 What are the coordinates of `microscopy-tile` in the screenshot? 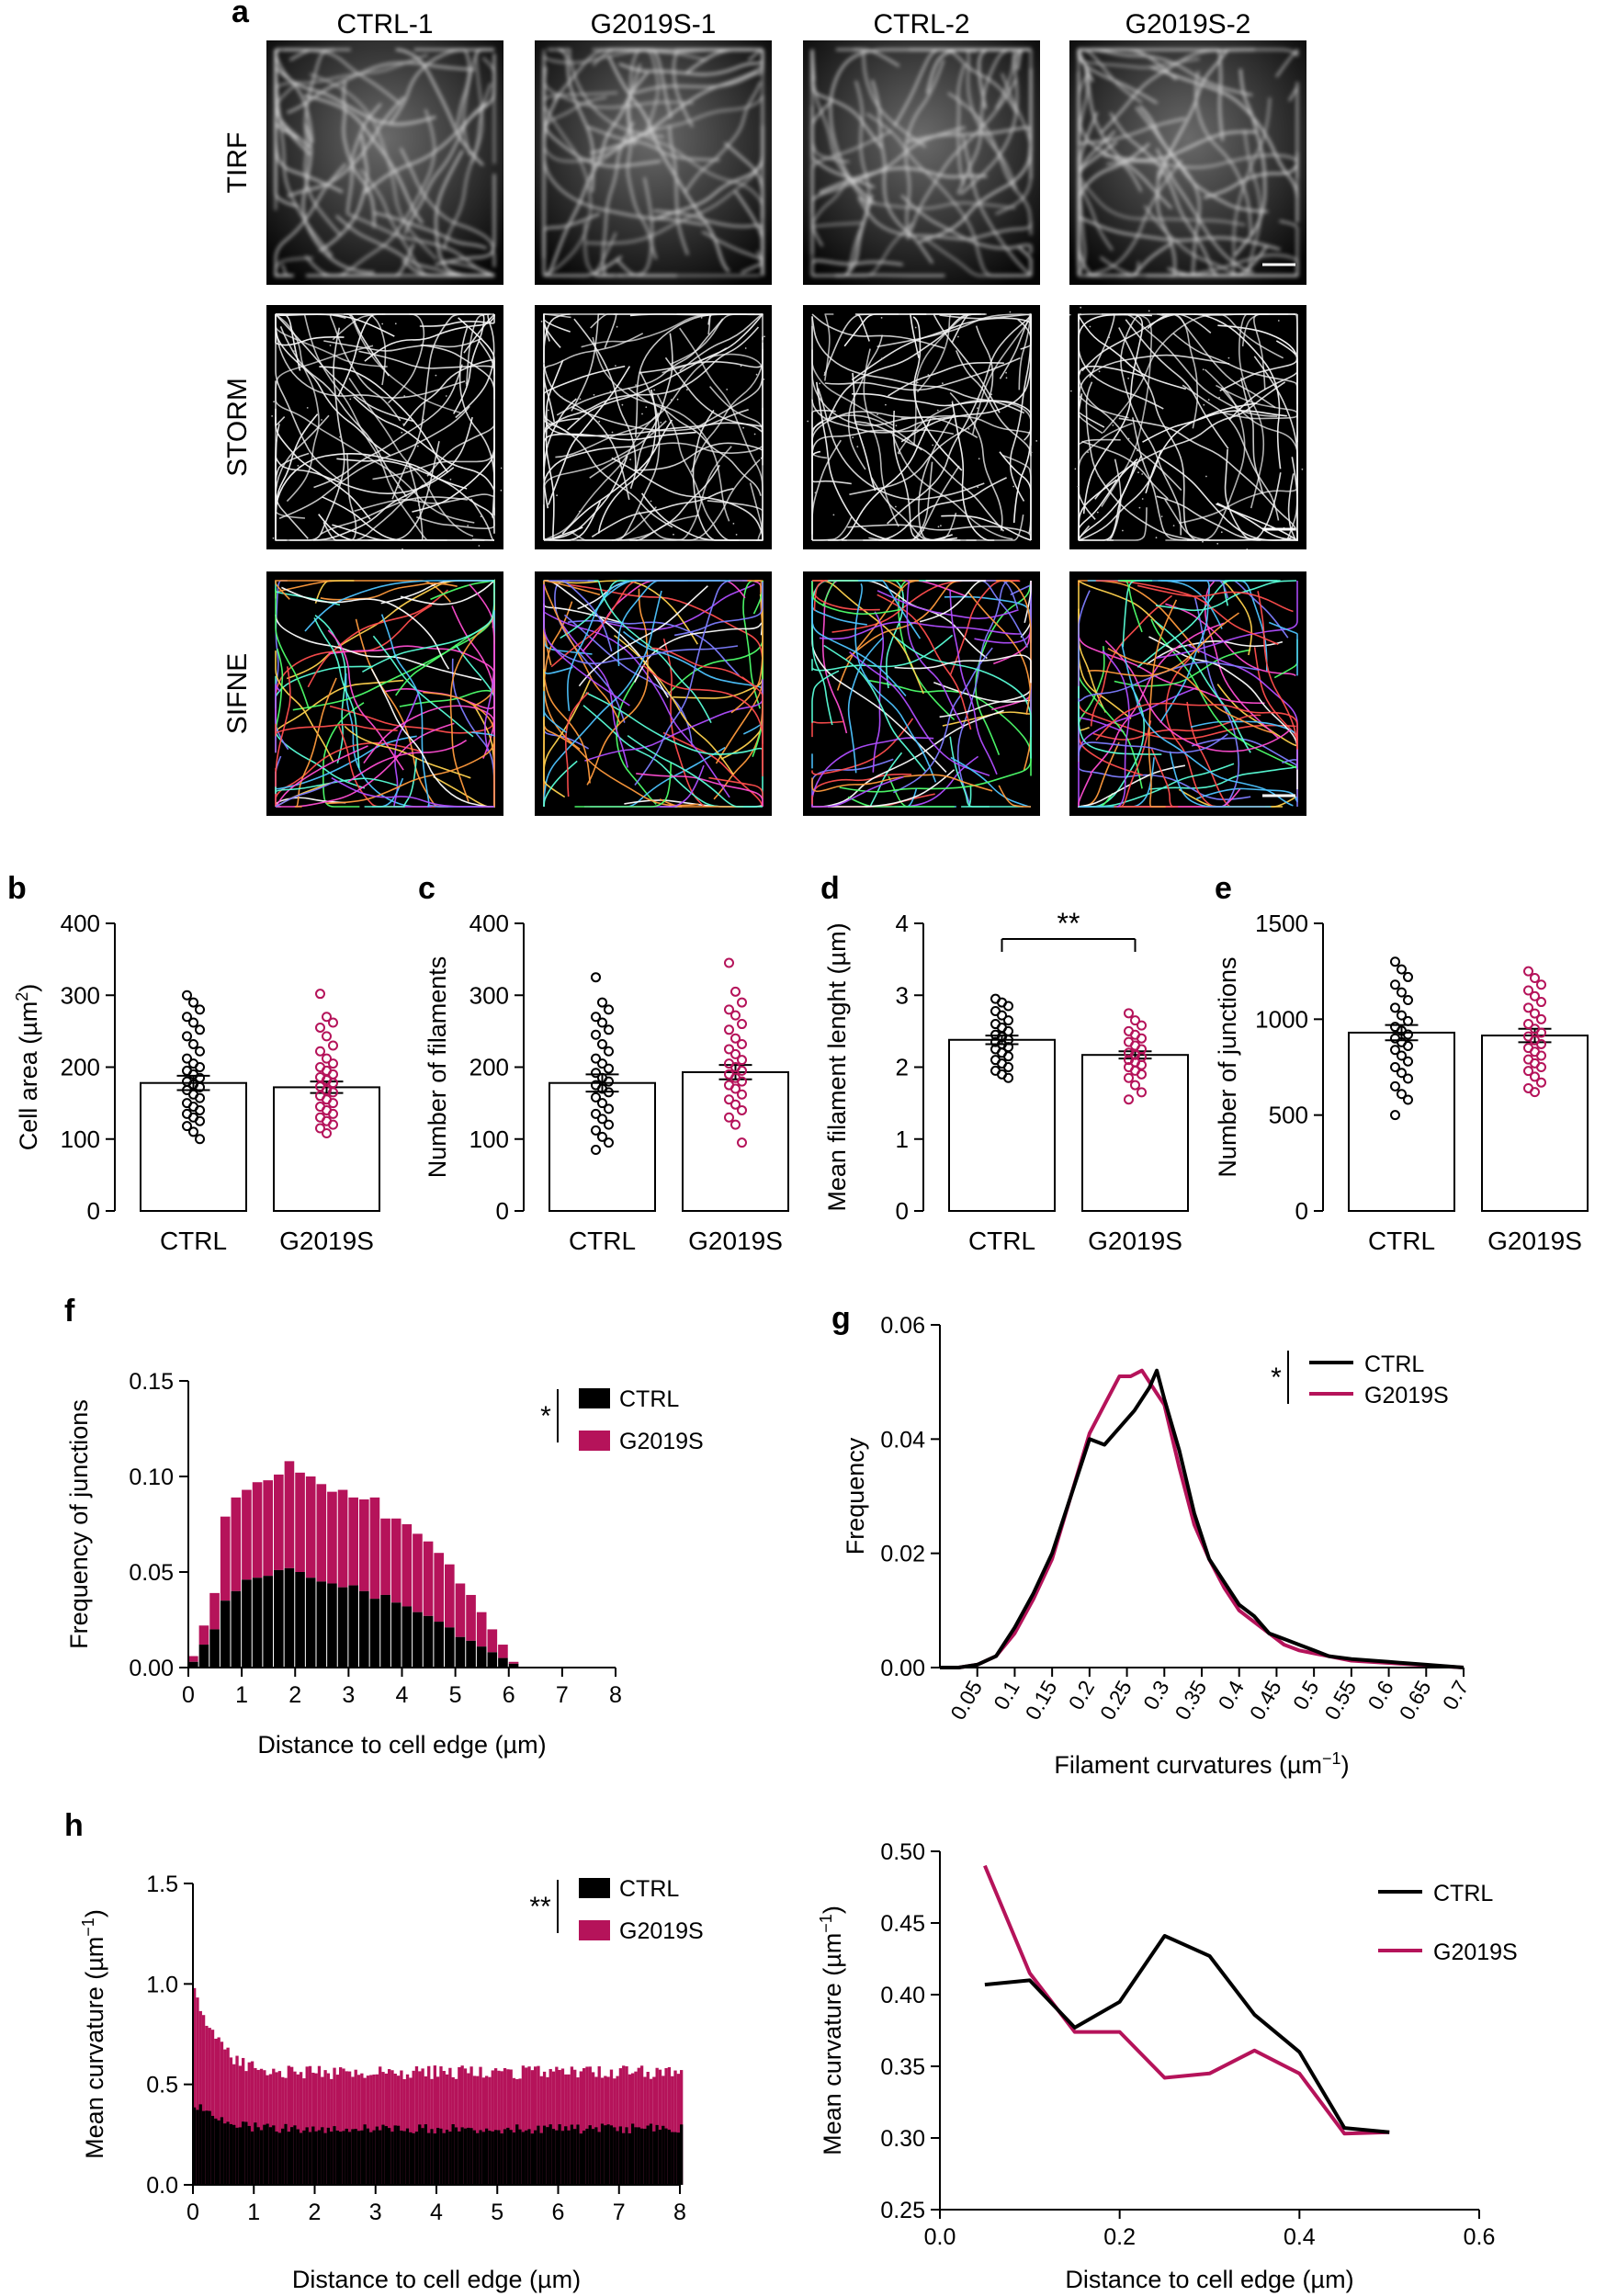 It's located at (921, 427).